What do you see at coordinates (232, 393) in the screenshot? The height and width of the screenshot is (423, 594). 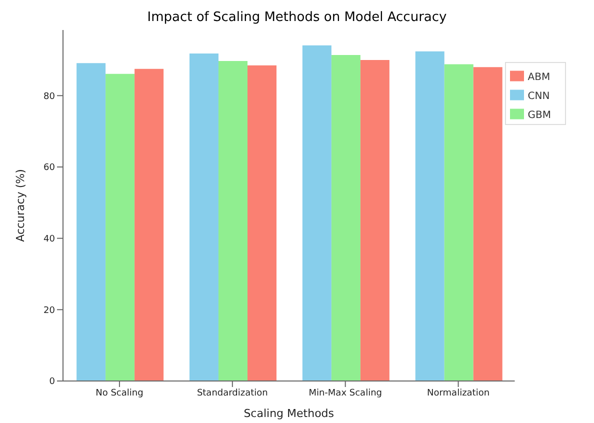 I see `x-tick-label: Standardization` at bounding box center [232, 393].